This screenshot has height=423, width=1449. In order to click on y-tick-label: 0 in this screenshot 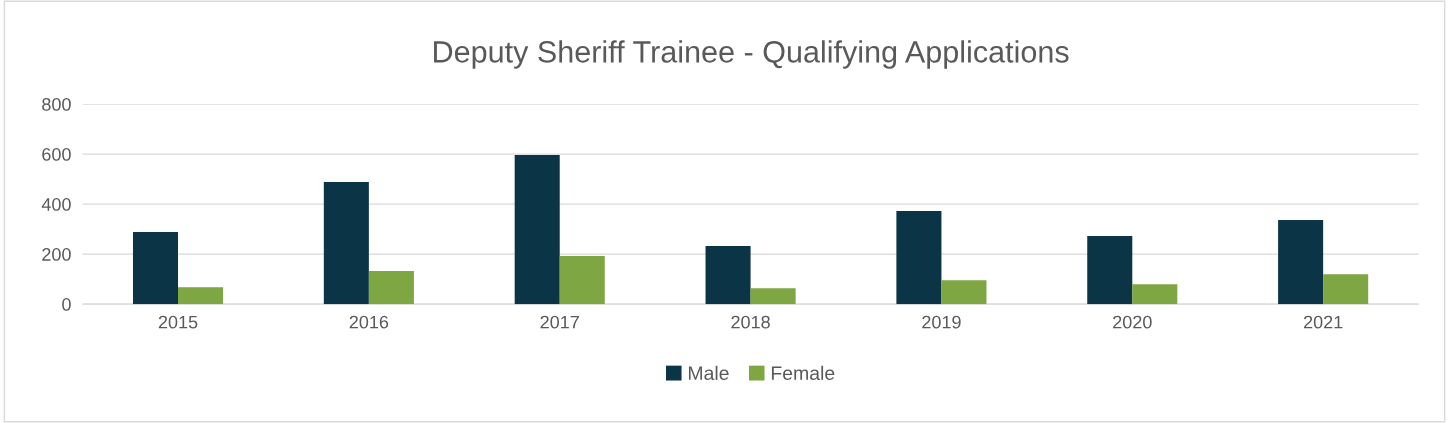, I will do `click(66, 304)`.